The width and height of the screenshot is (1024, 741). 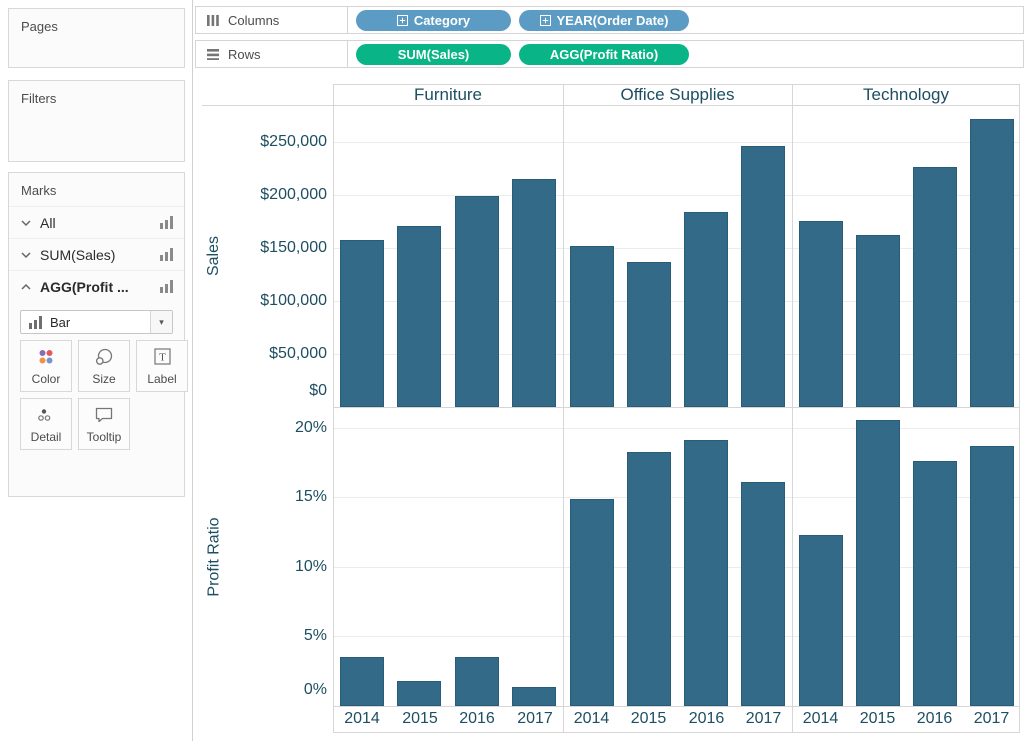 I want to click on dropdown-caret-icon: ▾, so click(x=161, y=322).